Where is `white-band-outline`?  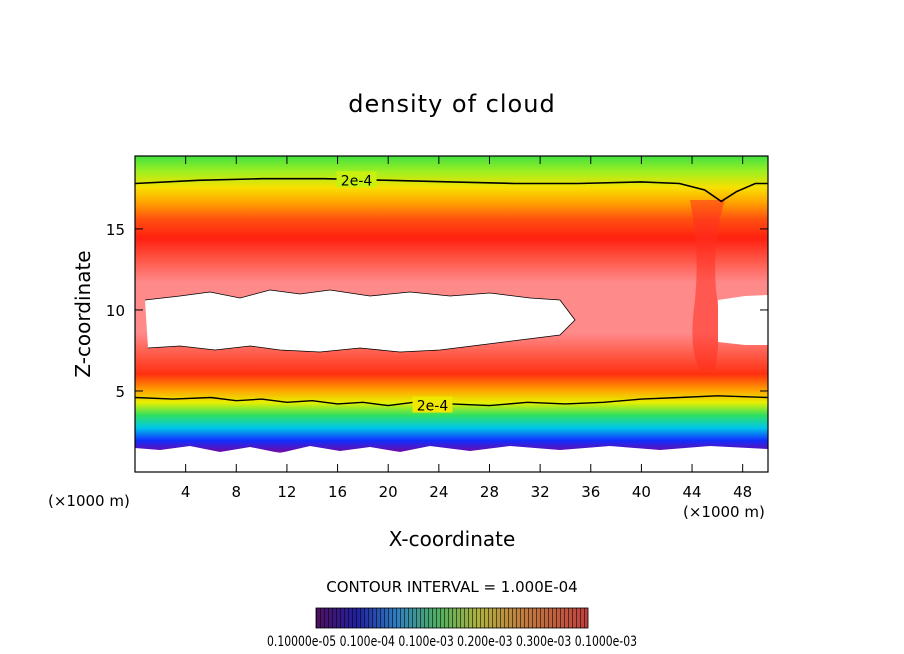 white-band-outline is located at coordinates (360, 321).